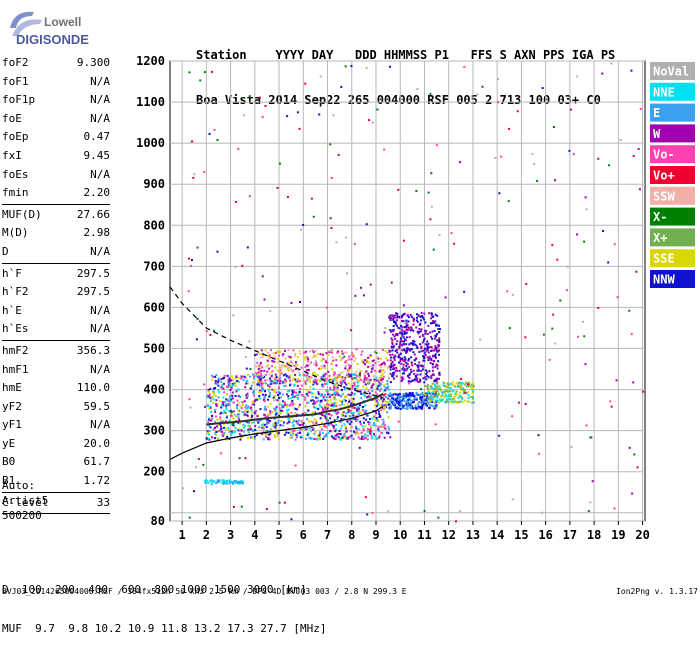 The image size is (700, 648). Describe the element at coordinates (660, 217) in the screenshot. I see `legend-label: X-` at that location.